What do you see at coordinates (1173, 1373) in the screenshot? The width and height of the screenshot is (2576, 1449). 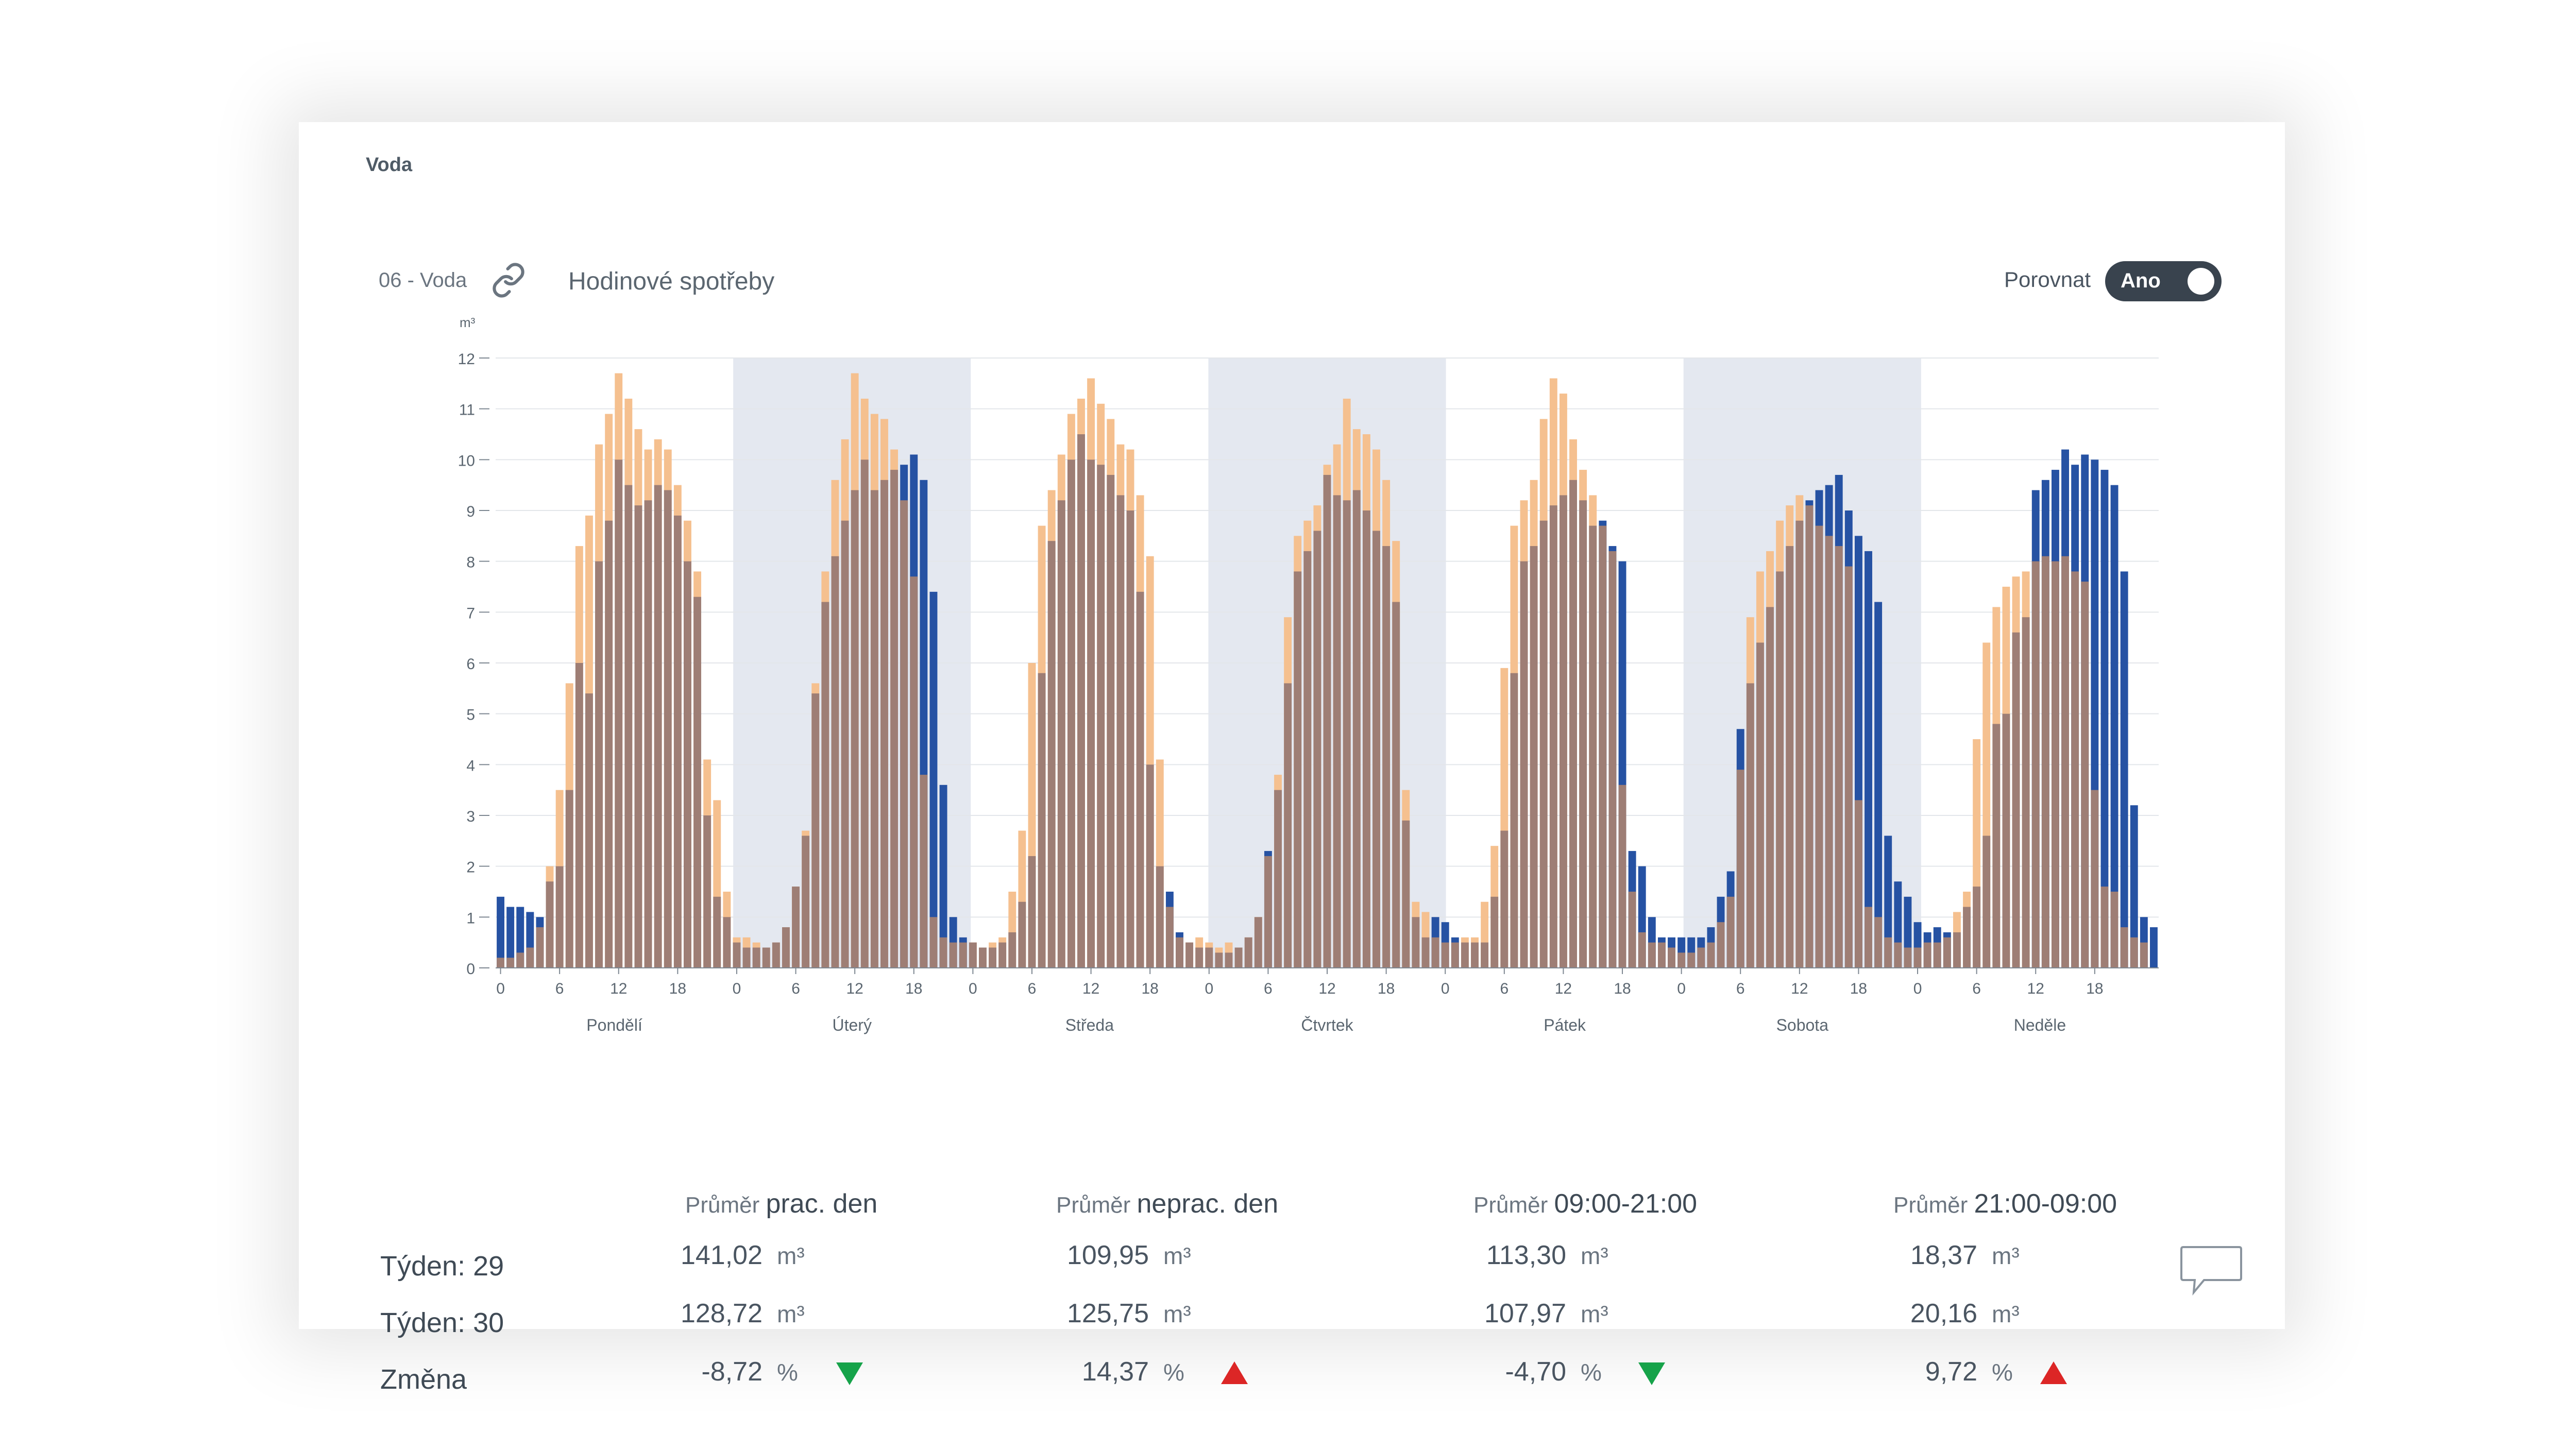 I see `change-unit: %` at bounding box center [1173, 1373].